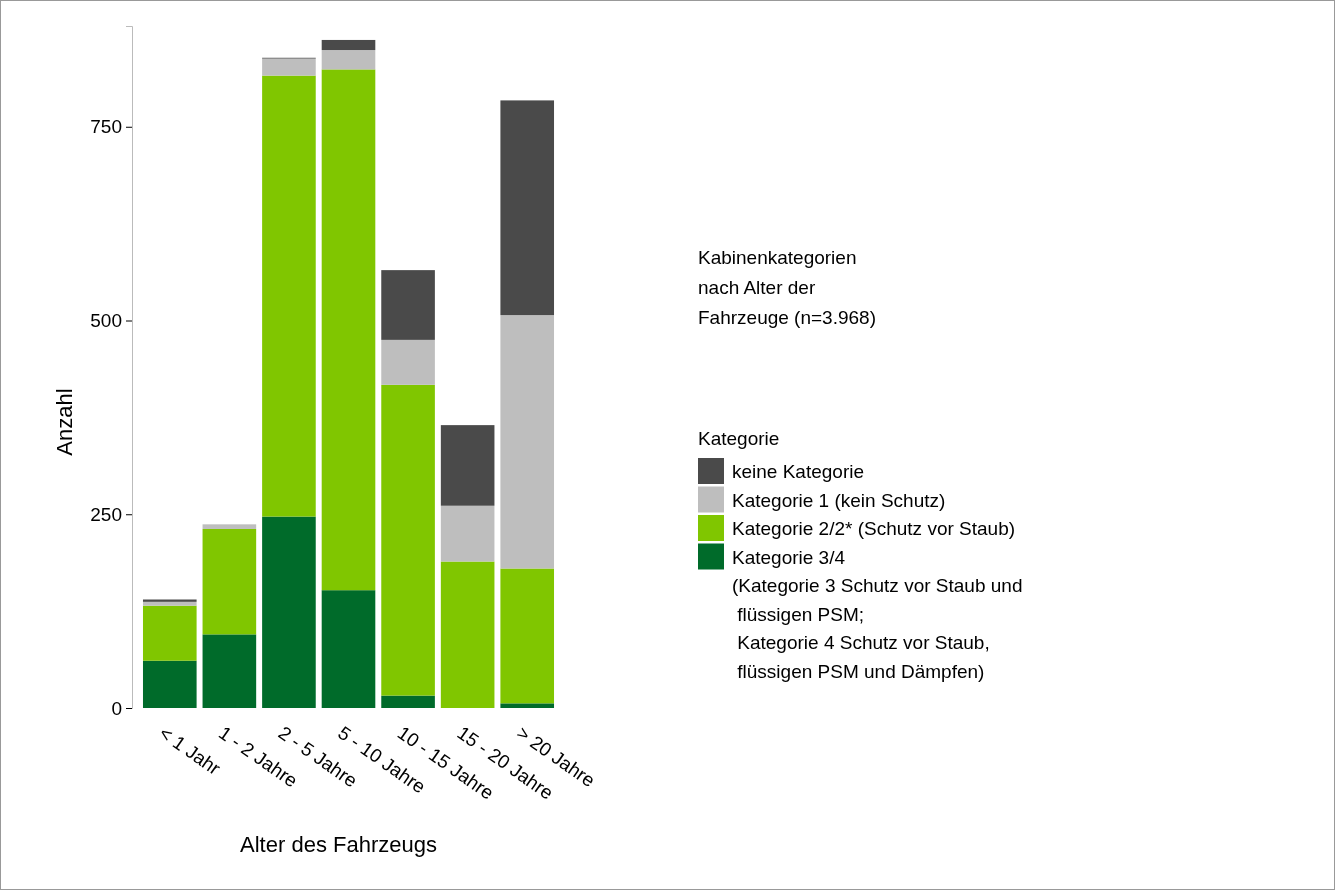 The width and height of the screenshot is (1335, 890). I want to click on legend-label: Kategorie 1 (kein Schutz), so click(839, 500).